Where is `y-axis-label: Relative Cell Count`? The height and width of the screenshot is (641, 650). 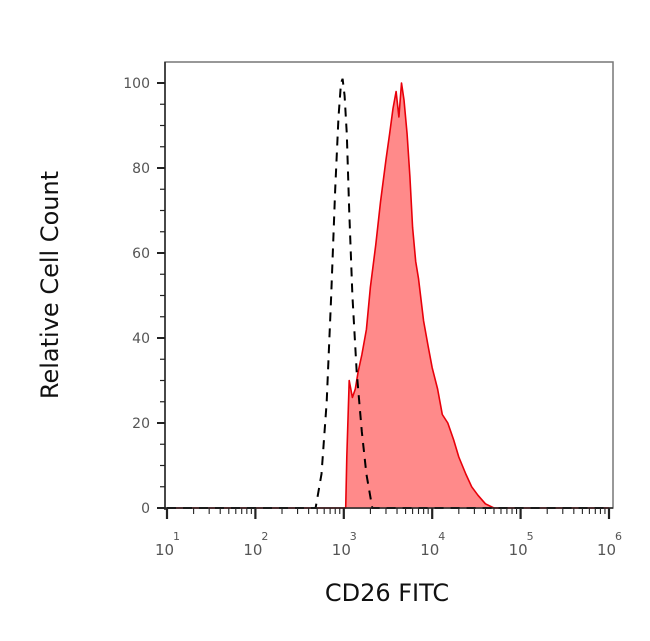 y-axis-label: Relative Cell Count is located at coordinates (50, 285).